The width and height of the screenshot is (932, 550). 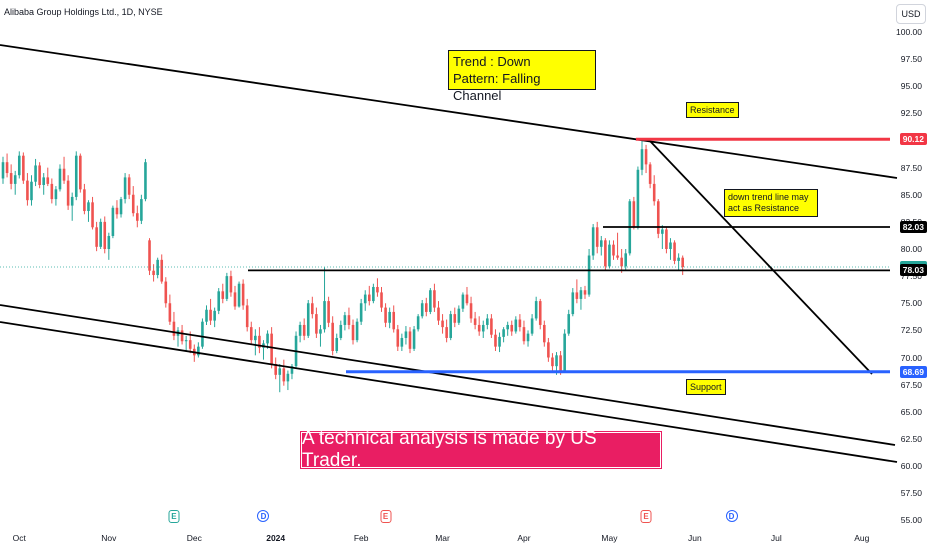 I want to click on price-tick-label: 85.00, so click(x=911, y=194).